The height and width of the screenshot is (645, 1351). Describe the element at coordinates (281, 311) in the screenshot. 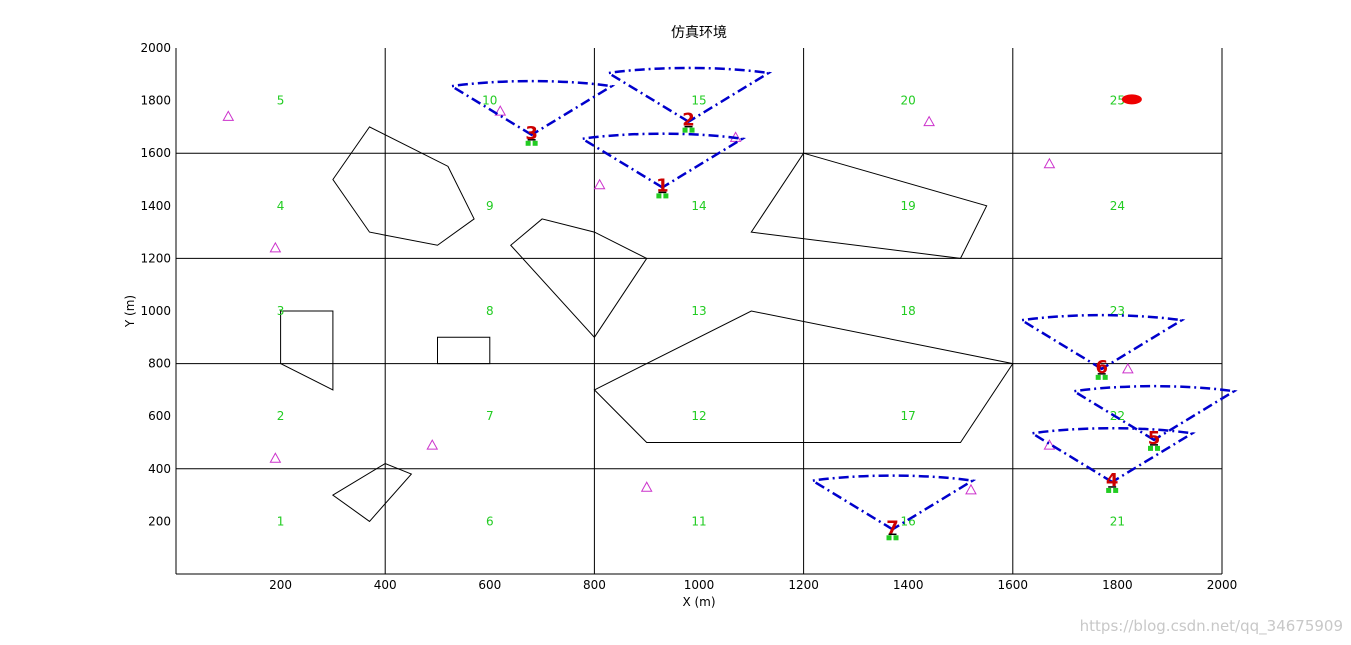

I see `cell-number: 3` at that location.